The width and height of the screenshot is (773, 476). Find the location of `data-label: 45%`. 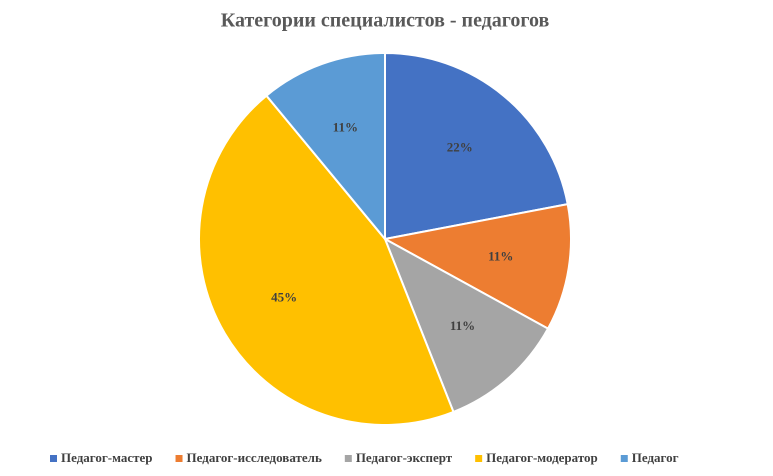

data-label: 45% is located at coordinates (284, 297).